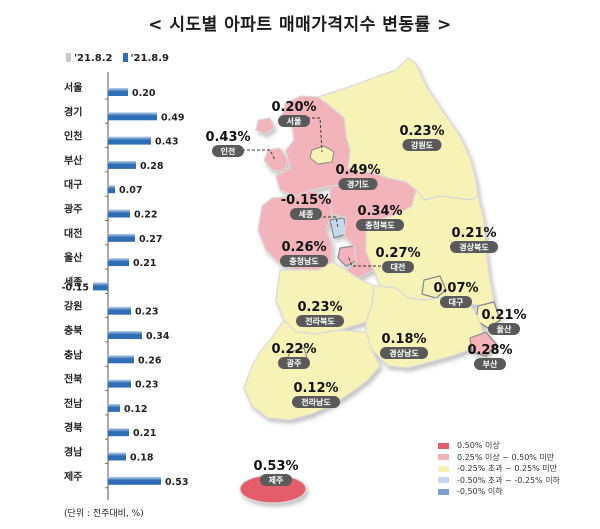 This screenshot has height=529, width=600. What do you see at coordinates (322, 155) in the screenshot?
I see `region-seoul` at bounding box center [322, 155].